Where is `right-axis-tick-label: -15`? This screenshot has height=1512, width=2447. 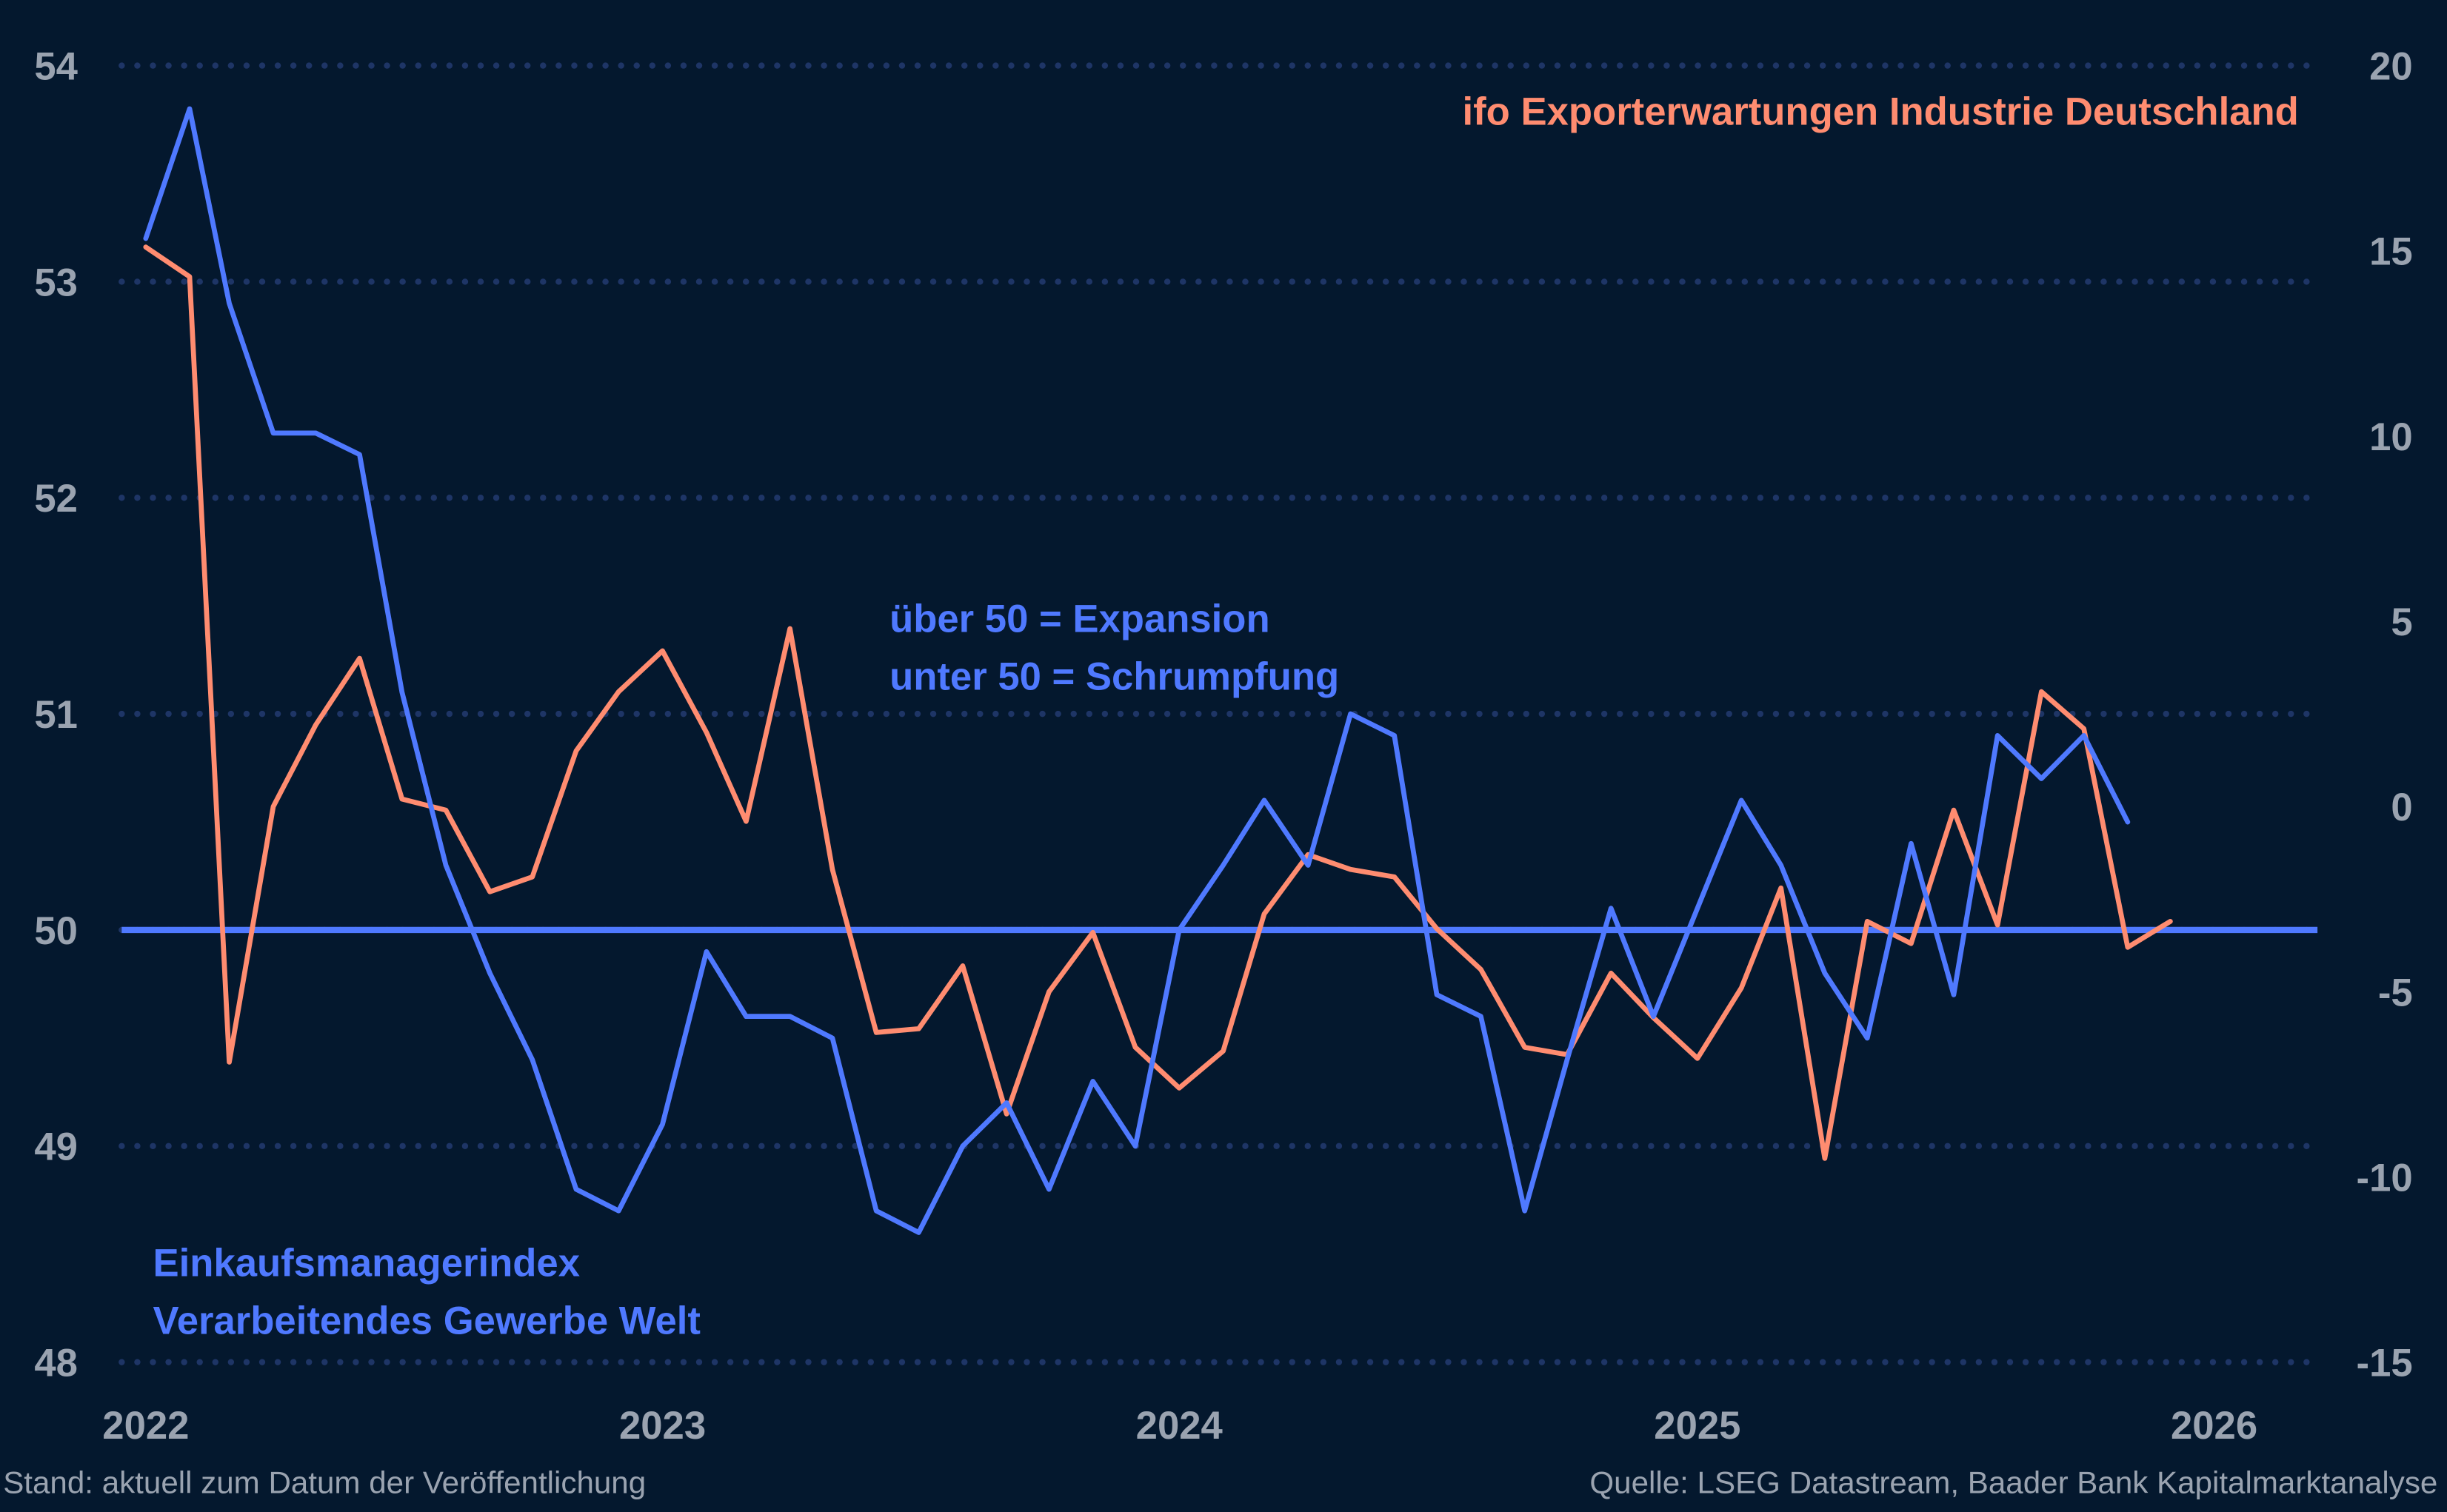
right-axis-tick-label: -15 is located at coordinates (2385, 1363).